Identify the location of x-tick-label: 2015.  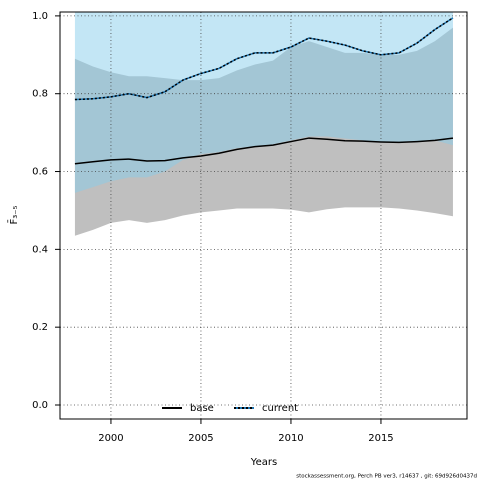
(380, 438).